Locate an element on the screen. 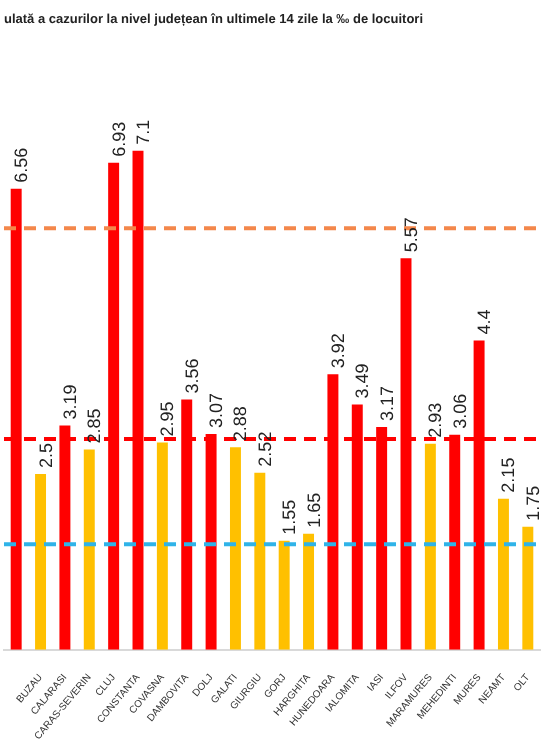 The width and height of the screenshot is (560, 752). data-label: 3.17 is located at coordinates (386, 403).